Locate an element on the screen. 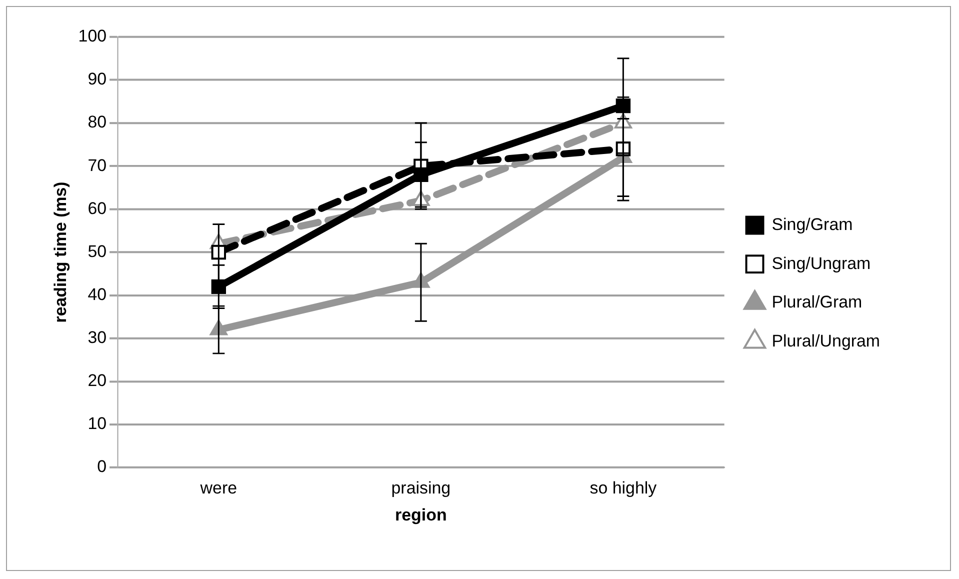 This screenshot has width=959, height=579. y-tick-label: 50 is located at coordinates (97, 251).